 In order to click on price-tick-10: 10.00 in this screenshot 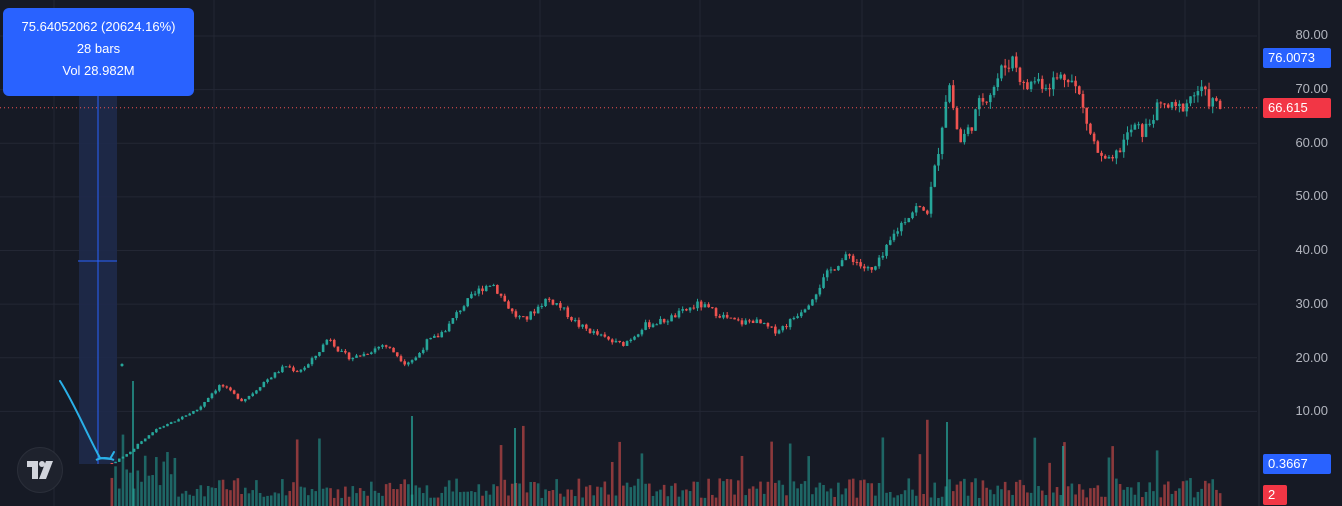, I will do `click(1311, 410)`.